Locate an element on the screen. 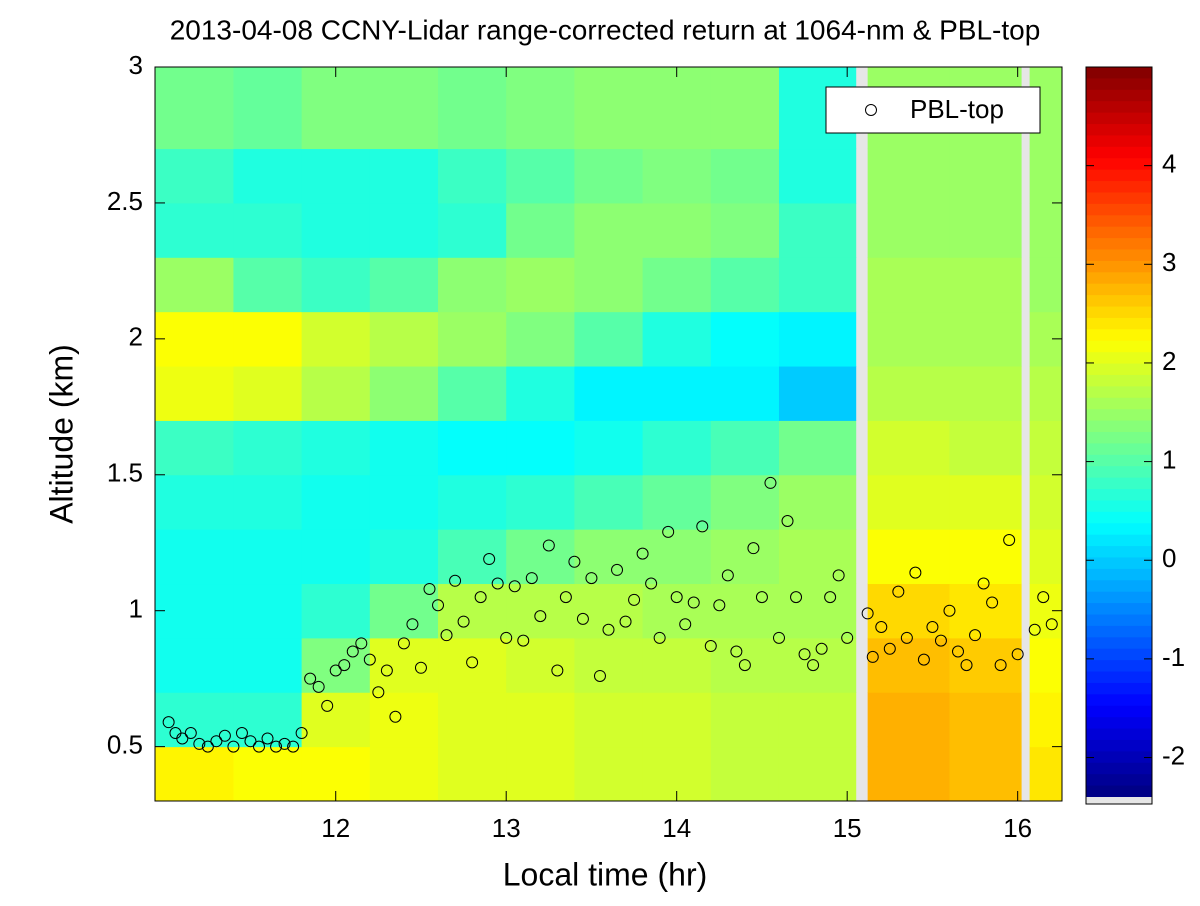 The height and width of the screenshot is (906, 1200). colorbar-tick-label: 1 is located at coordinates (1169, 459).